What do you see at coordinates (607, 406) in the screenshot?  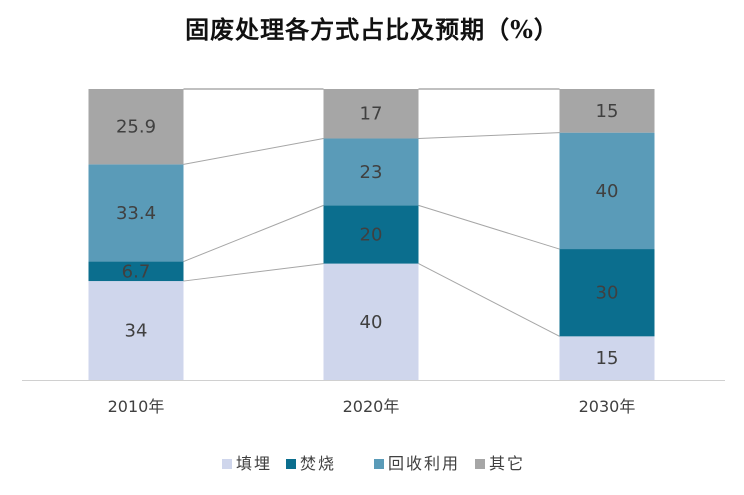 I see `x-tick-label: 2030年` at bounding box center [607, 406].